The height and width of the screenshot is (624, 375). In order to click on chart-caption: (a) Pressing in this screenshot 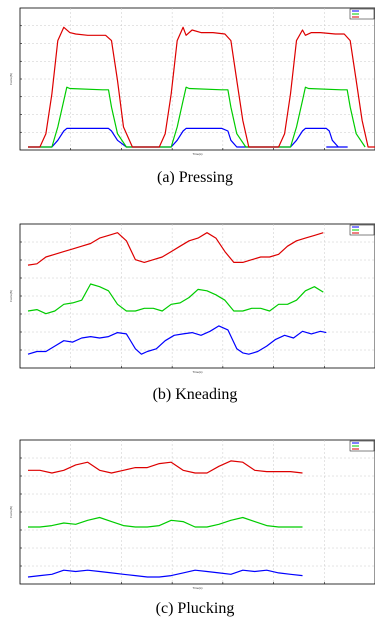, I will do `click(195, 177)`.